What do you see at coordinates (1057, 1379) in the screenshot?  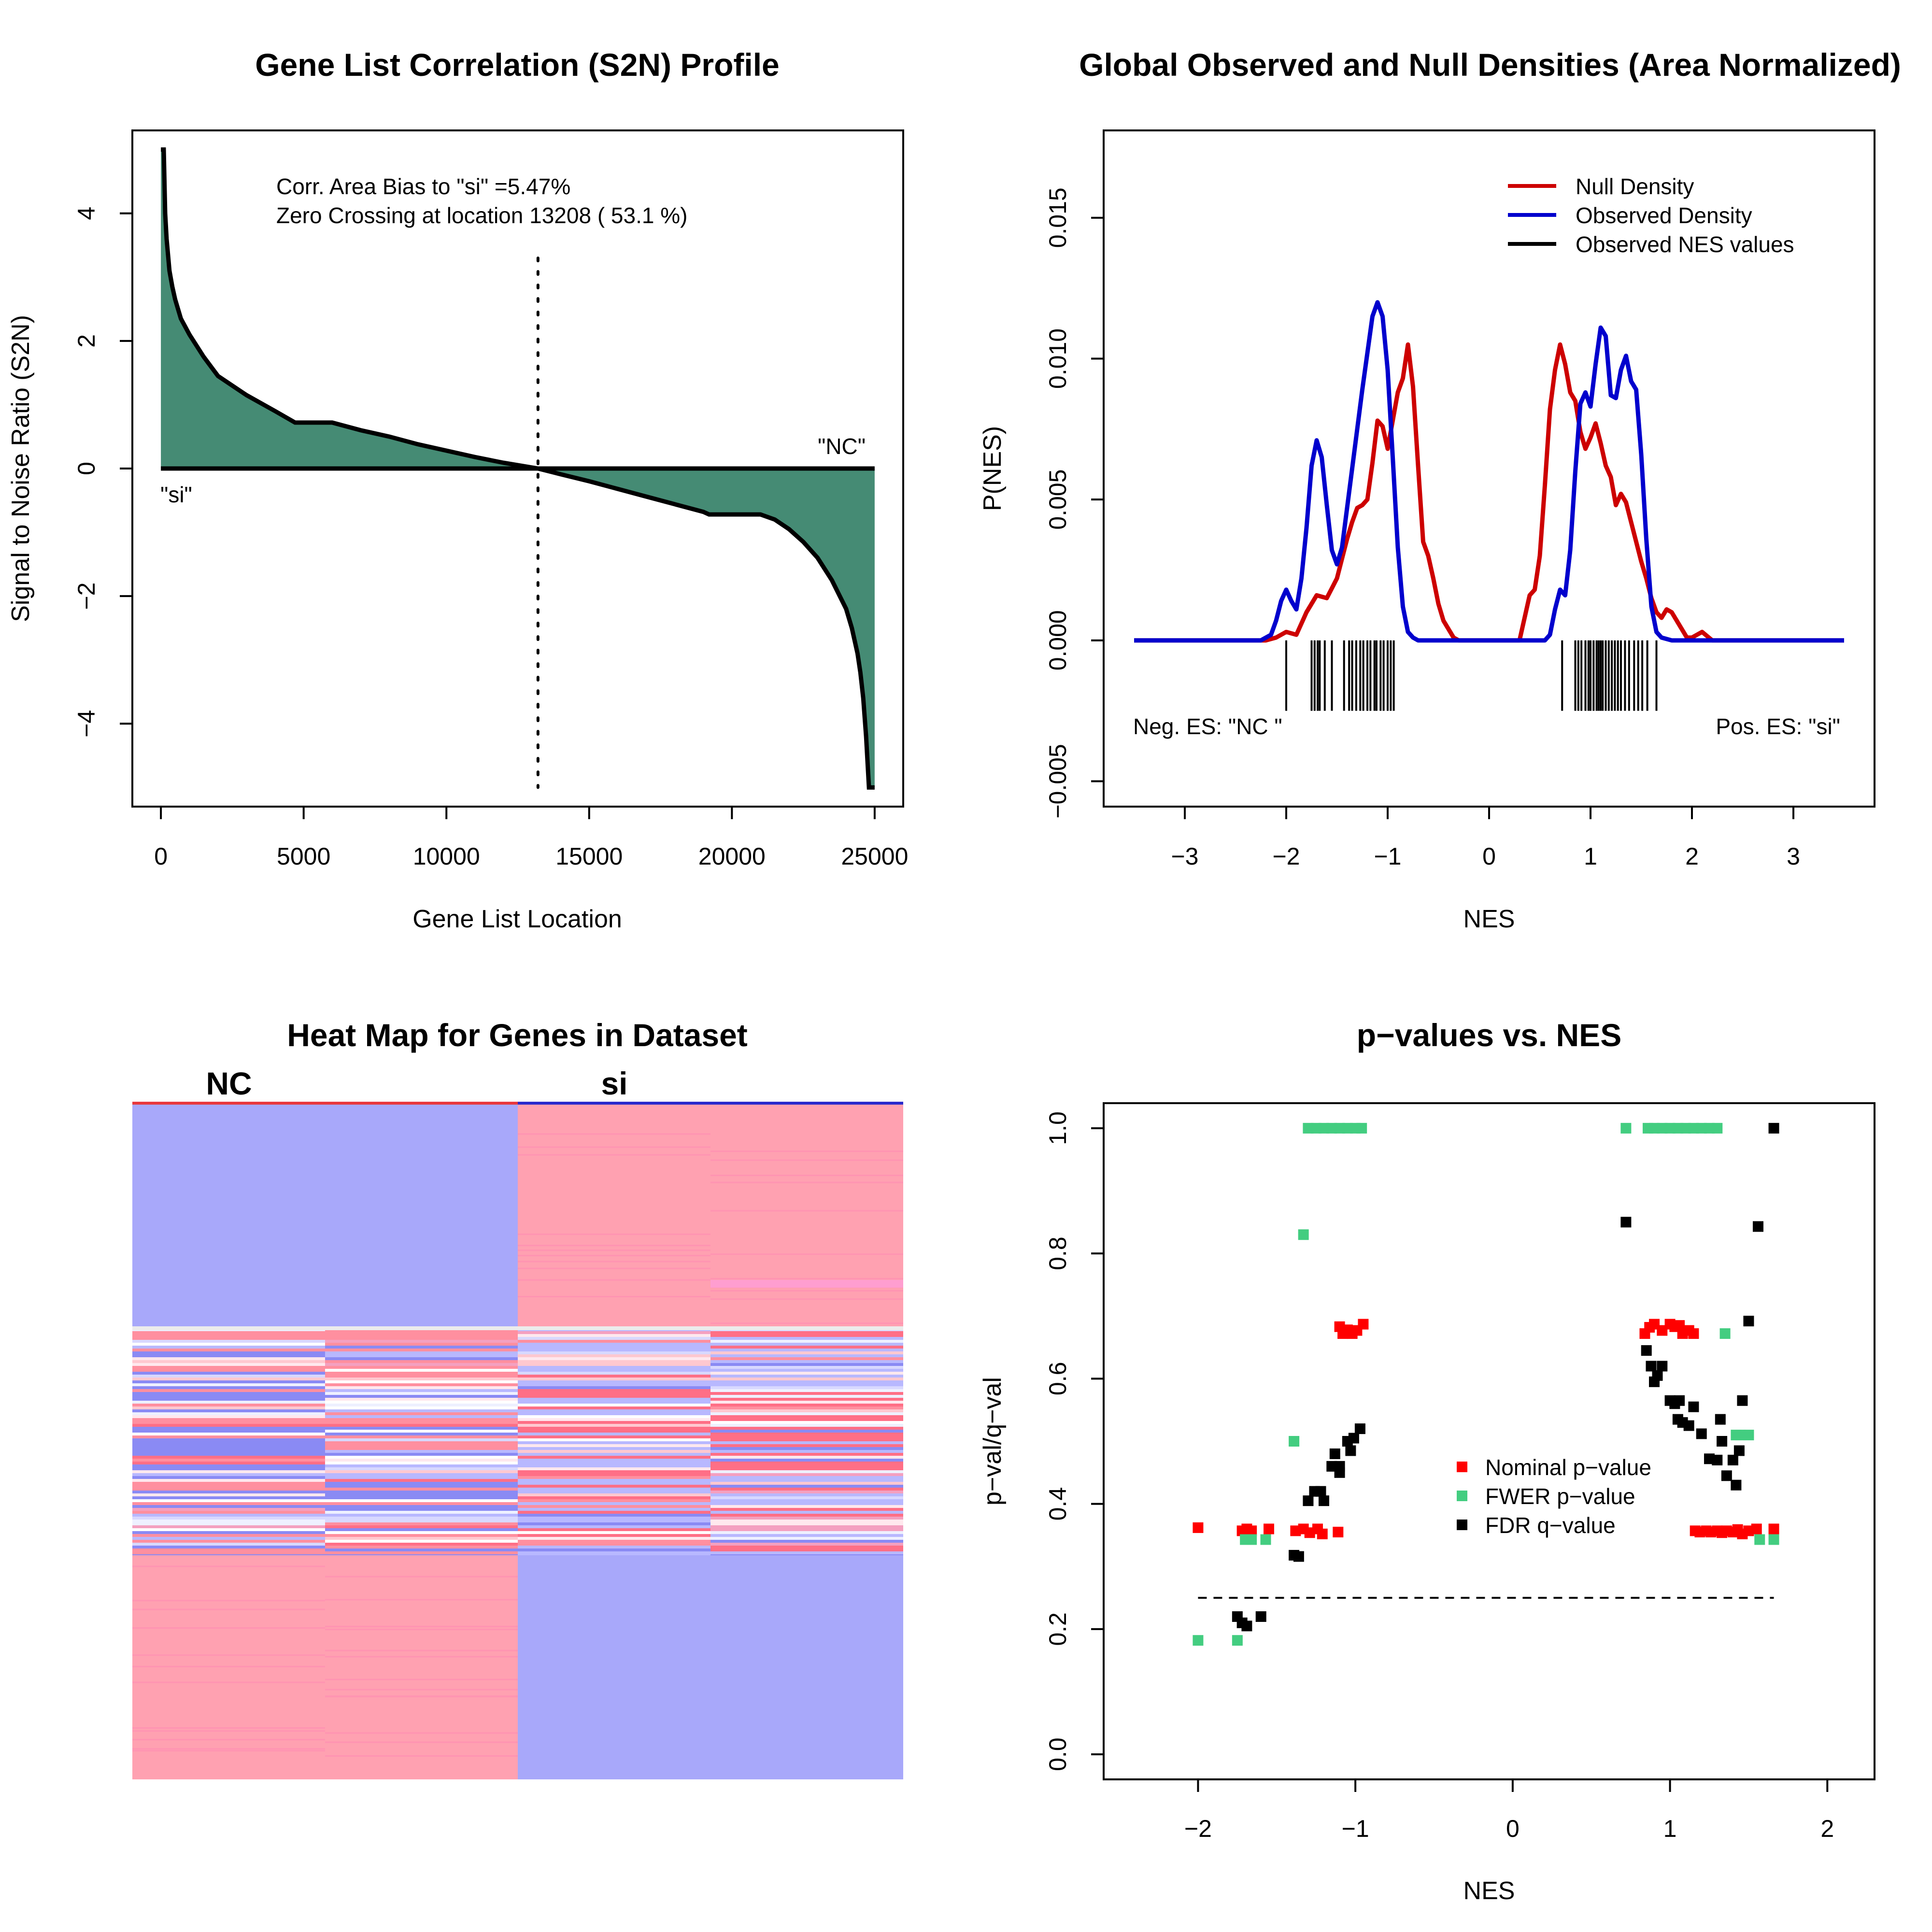 I see `pvalue-y-tick-label: 0.6` at bounding box center [1057, 1379].